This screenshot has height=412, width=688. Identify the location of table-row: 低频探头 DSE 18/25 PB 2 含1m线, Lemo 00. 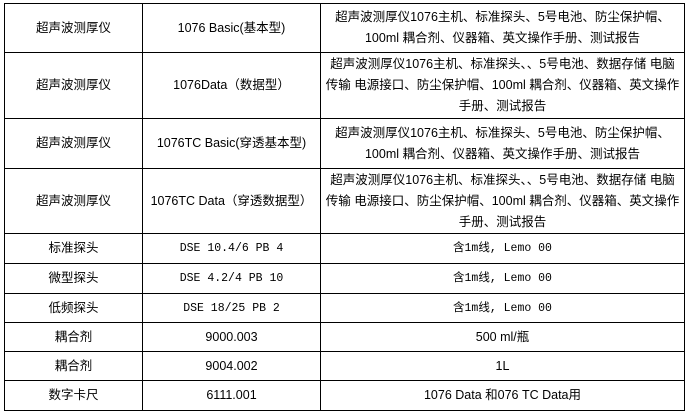
(344, 308).